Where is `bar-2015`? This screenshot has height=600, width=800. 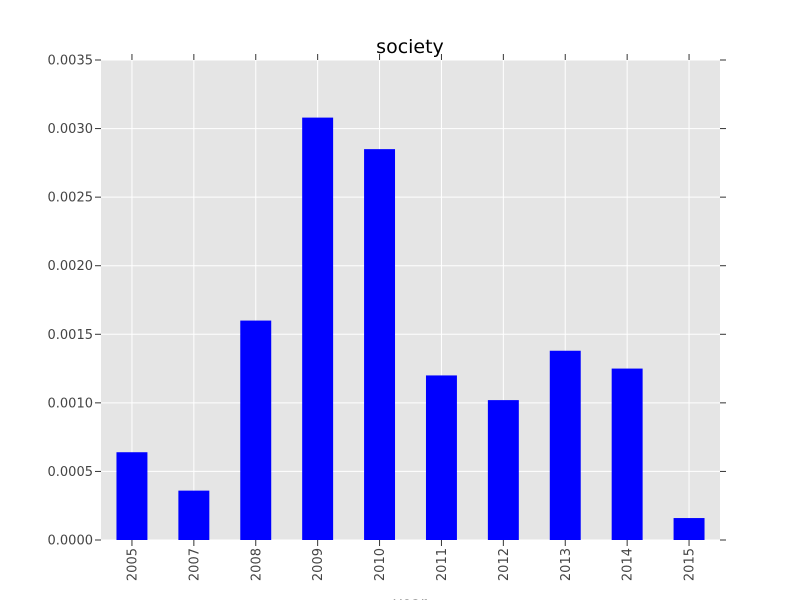
bar-2015 is located at coordinates (689, 529).